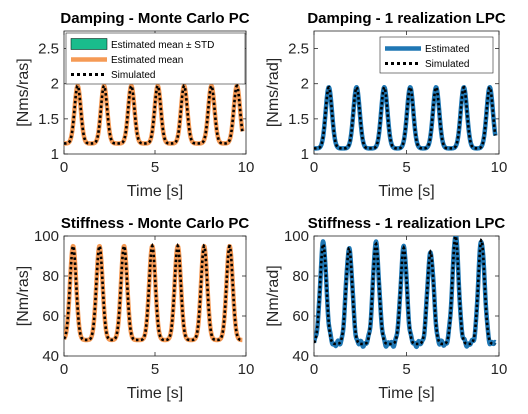 The width and height of the screenshot is (528, 414). What do you see at coordinates (407, 223) in the screenshot?
I see `chart-title: Stiffness - 1 realization LPC` at bounding box center [407, 223].